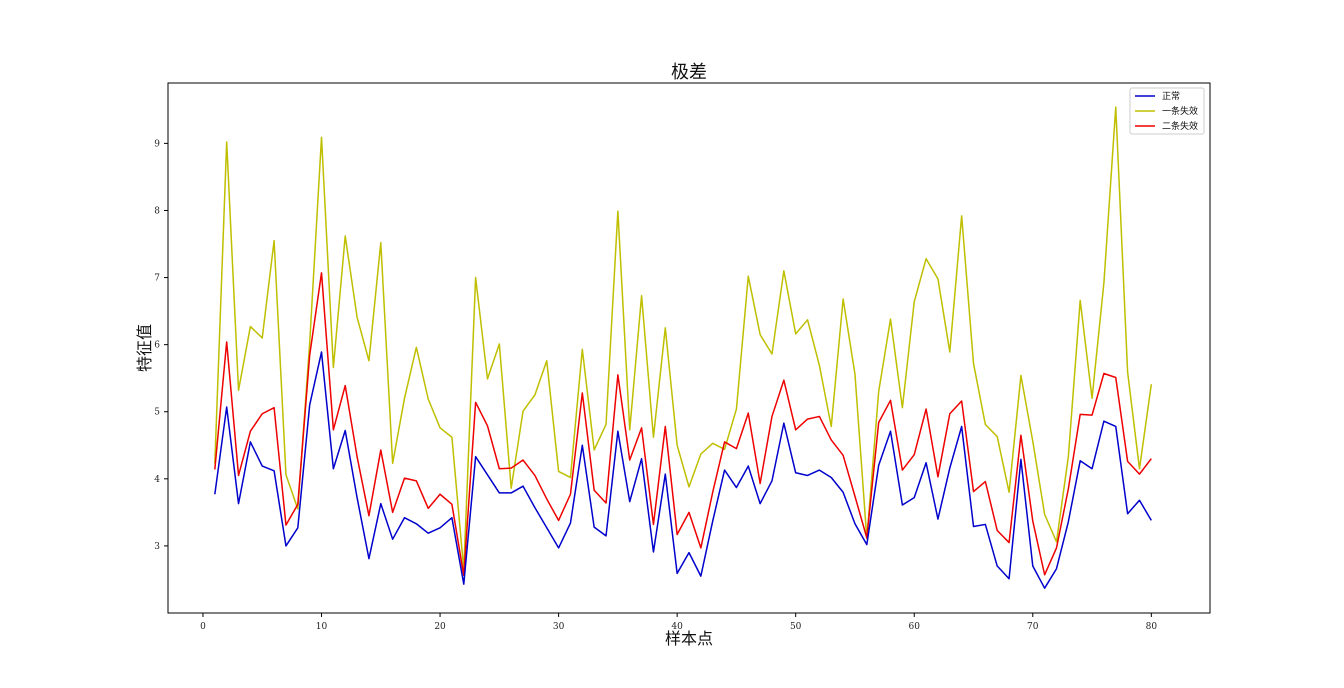 The image size is (1344, 688). What do you see at coordinates (157, 413) in the screenshot?
I see `y-tick-label: 5` at bounding box center [157, 413].